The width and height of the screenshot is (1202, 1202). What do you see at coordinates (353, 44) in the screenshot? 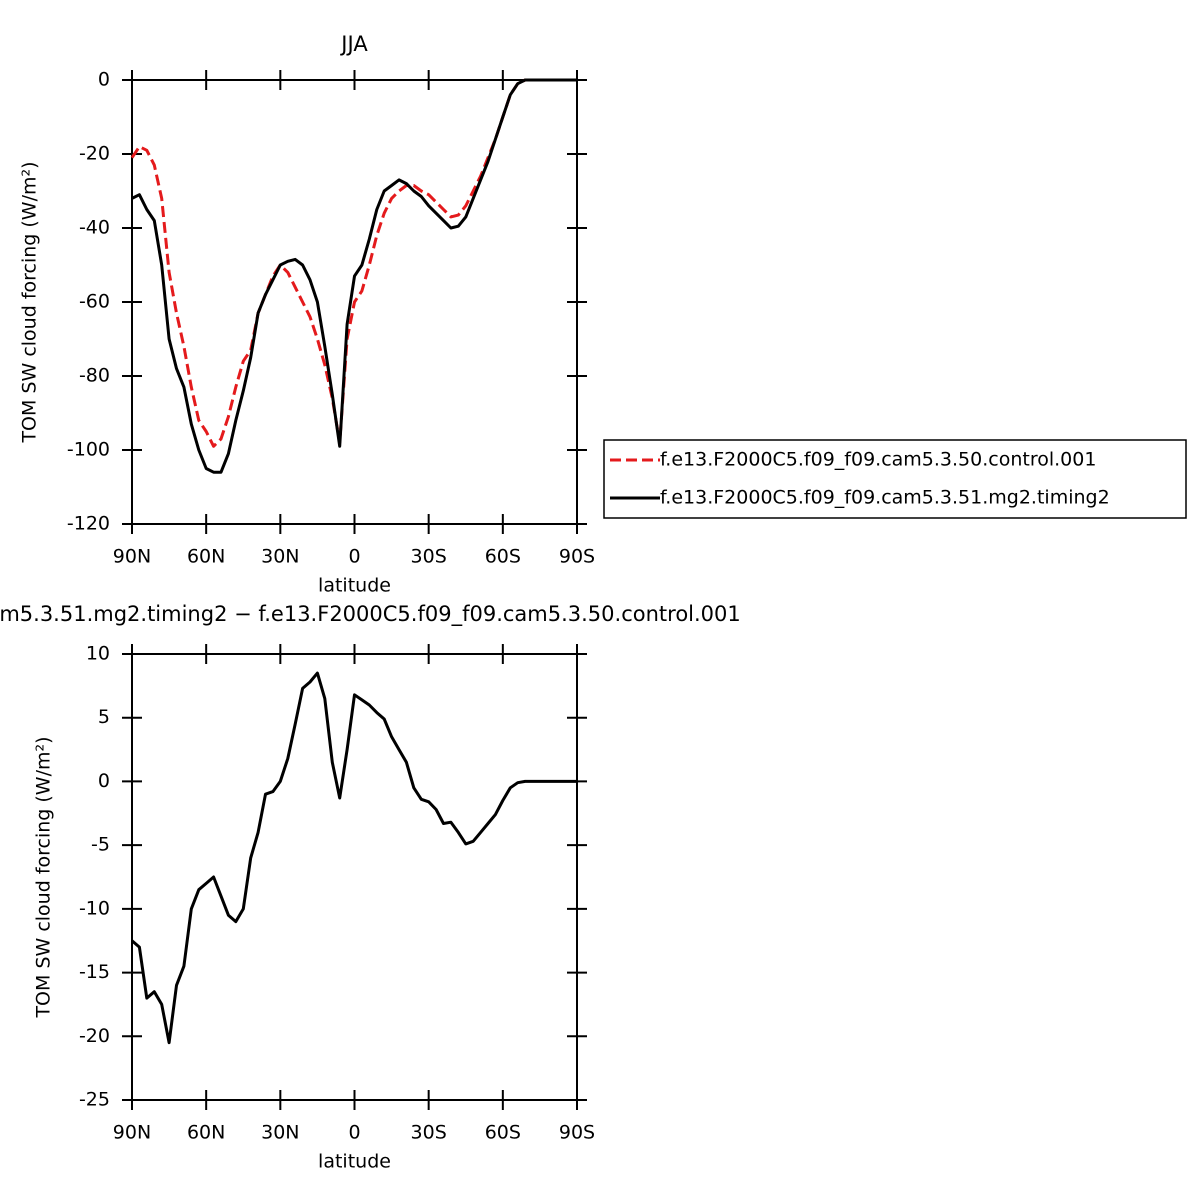
I see `chart-title: JJA` at bounding box center [353, 44].